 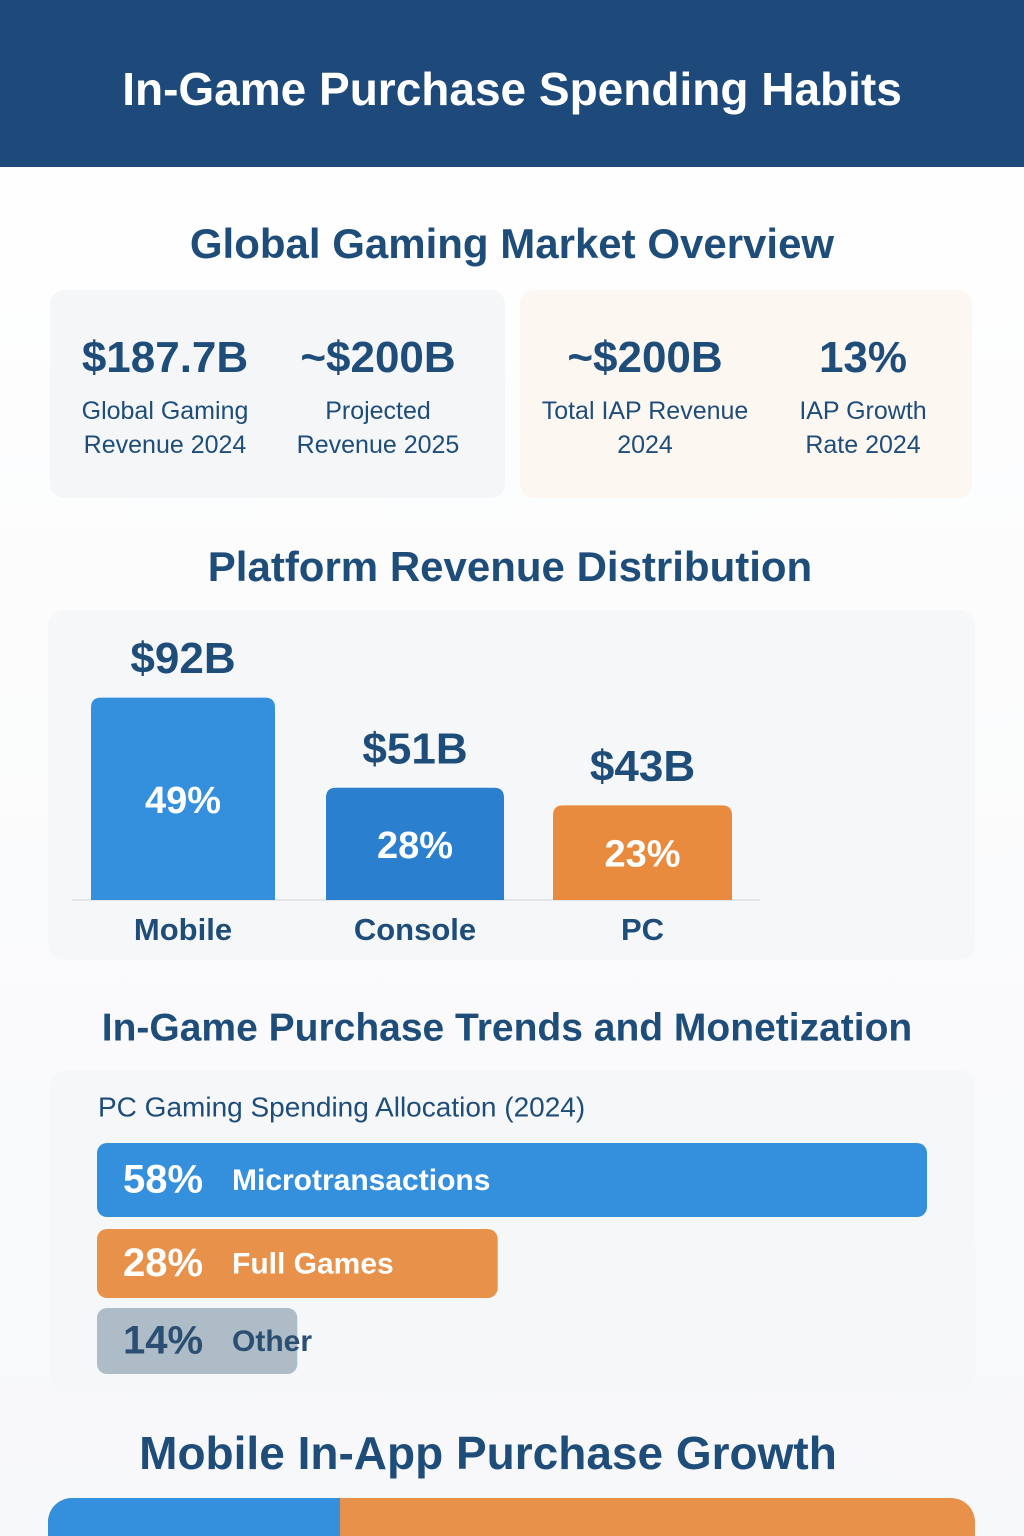 What do you see at coordinates (165, 357) in the screenshot?
I see `stat-value: $187.7B` at bounding box center [165, 357].